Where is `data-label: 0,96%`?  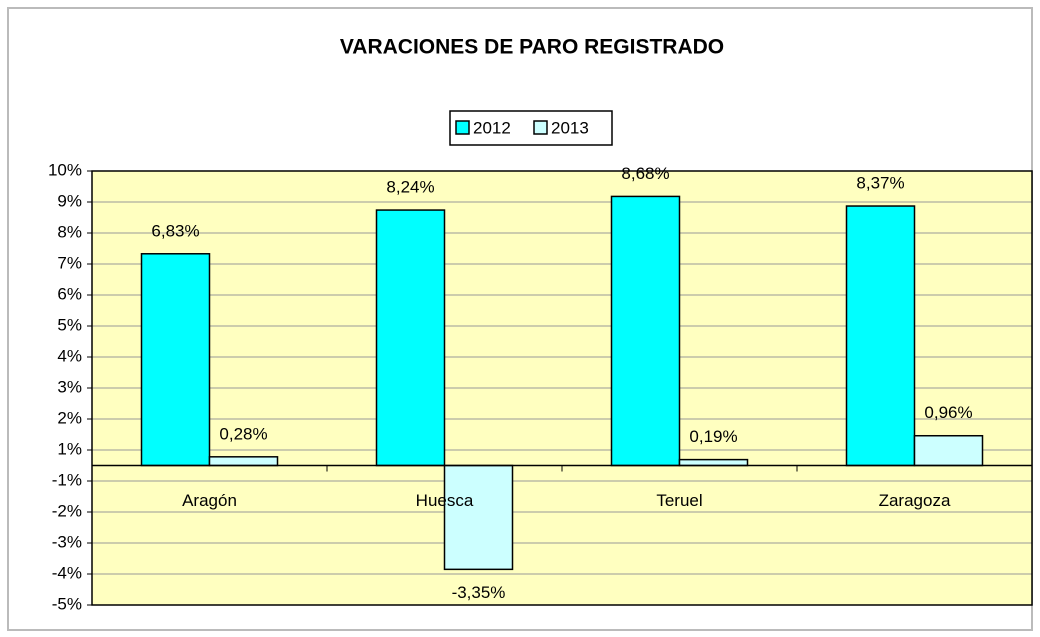 data-label: 0,96% is located at coordinates (948, 412).